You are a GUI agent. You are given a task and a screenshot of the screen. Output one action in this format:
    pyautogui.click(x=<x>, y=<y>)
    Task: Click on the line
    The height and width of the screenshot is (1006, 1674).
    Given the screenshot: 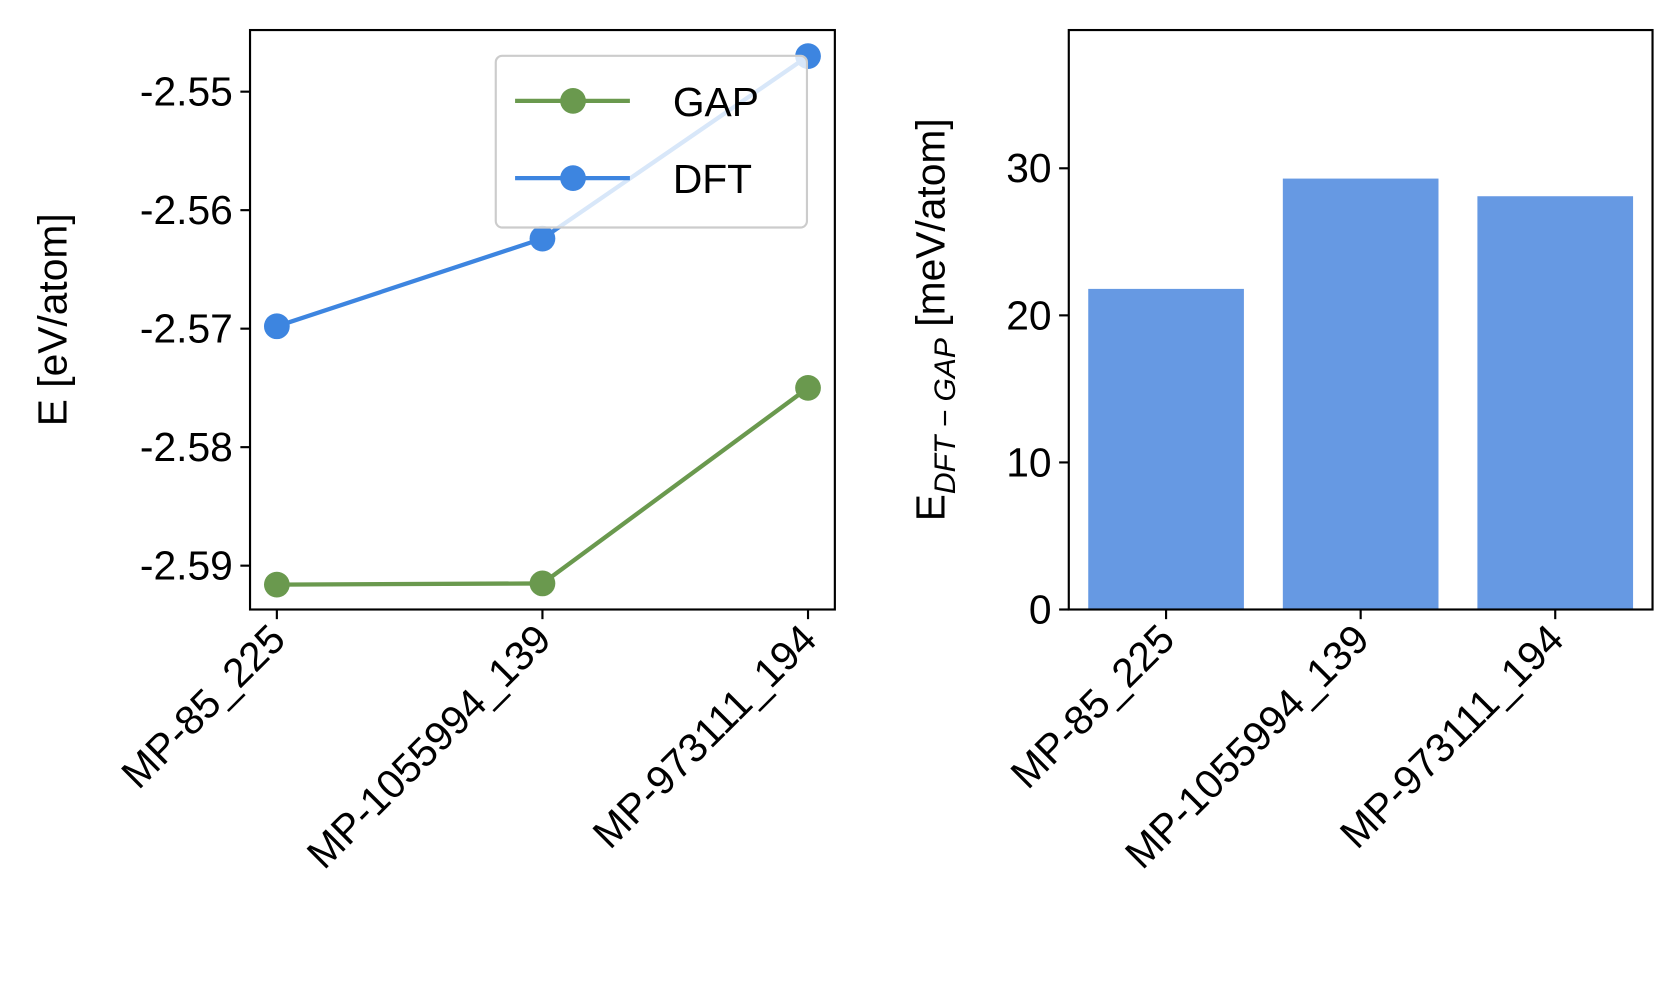 What is the action you would take?
    pyautogui.click(x=543, y=486)
    